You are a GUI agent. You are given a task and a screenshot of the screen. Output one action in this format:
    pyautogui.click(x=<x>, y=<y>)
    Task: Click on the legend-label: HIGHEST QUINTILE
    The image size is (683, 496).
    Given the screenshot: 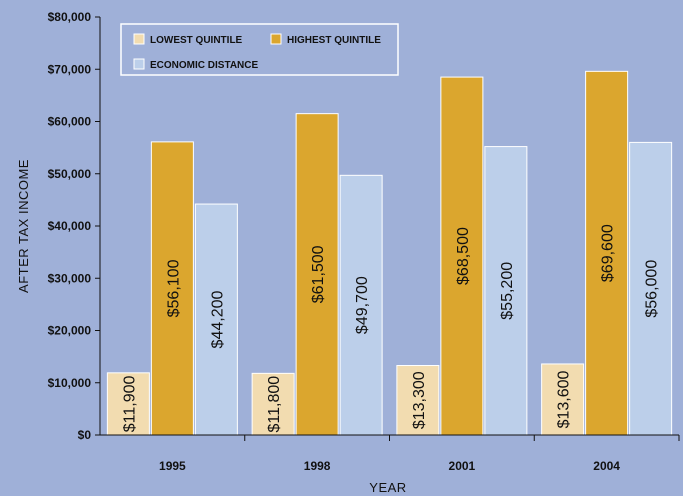 What is the action you would take?
    pyautogui.click(x=334, y=40)
    